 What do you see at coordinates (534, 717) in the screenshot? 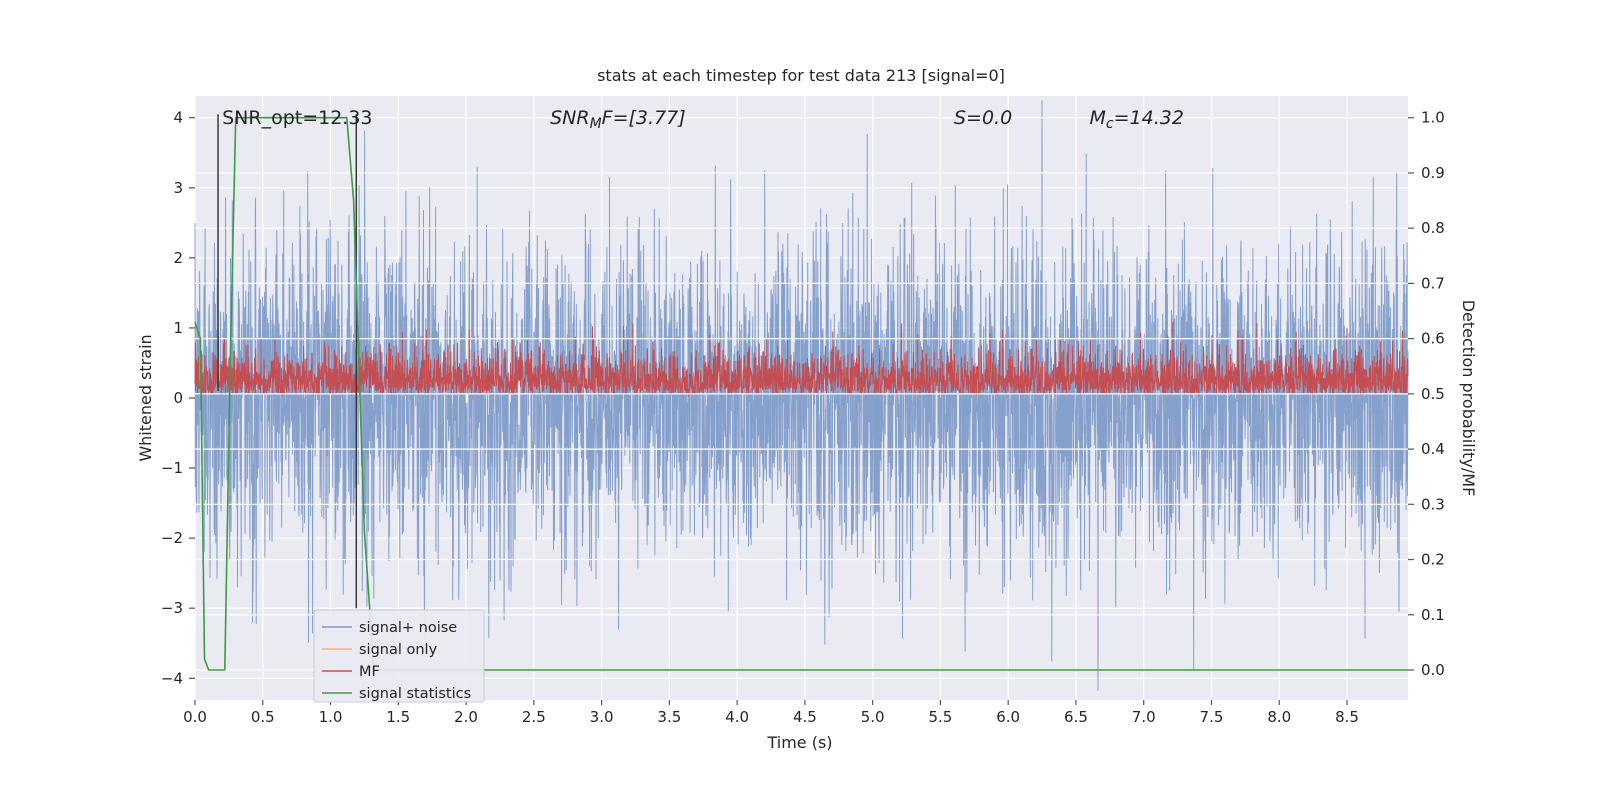
I see `x-tick-label: 2.5` at bounding box center [534, 717].